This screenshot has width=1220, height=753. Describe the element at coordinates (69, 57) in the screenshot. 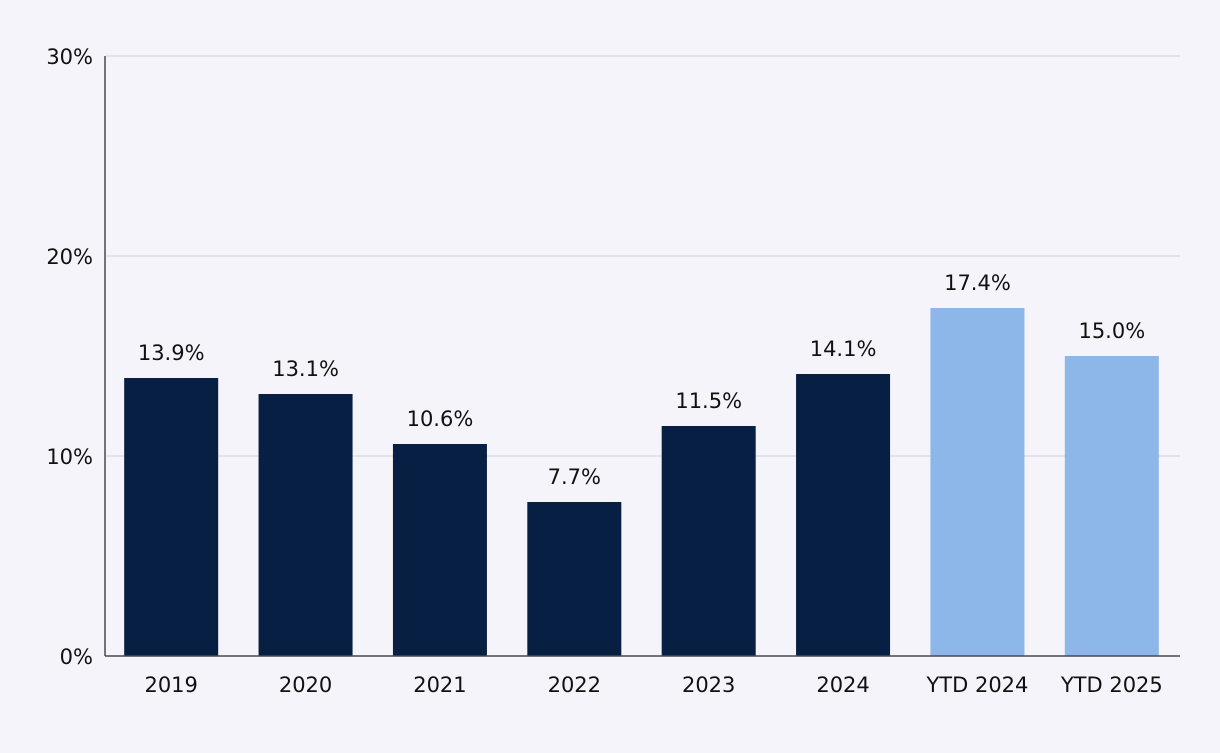

I see `y-tick-label: 30%` at that location.